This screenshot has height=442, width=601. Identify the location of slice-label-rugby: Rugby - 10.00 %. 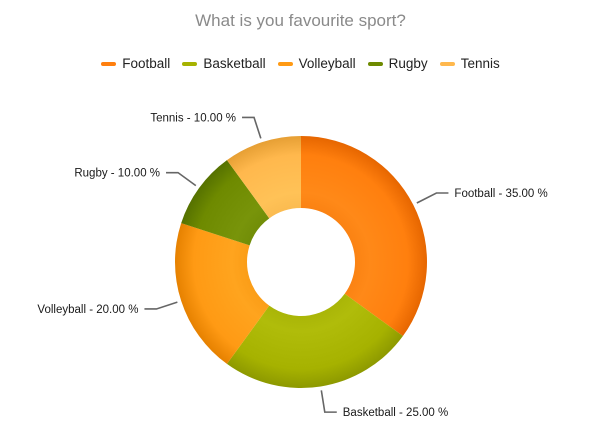
(117, 174).